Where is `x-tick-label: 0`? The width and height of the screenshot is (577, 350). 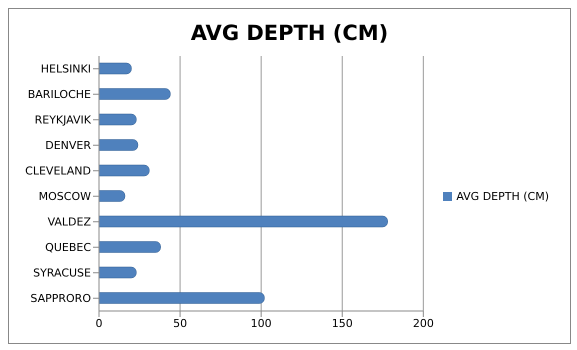
x-tick-label: 0 is located at coordinates (99, 323).